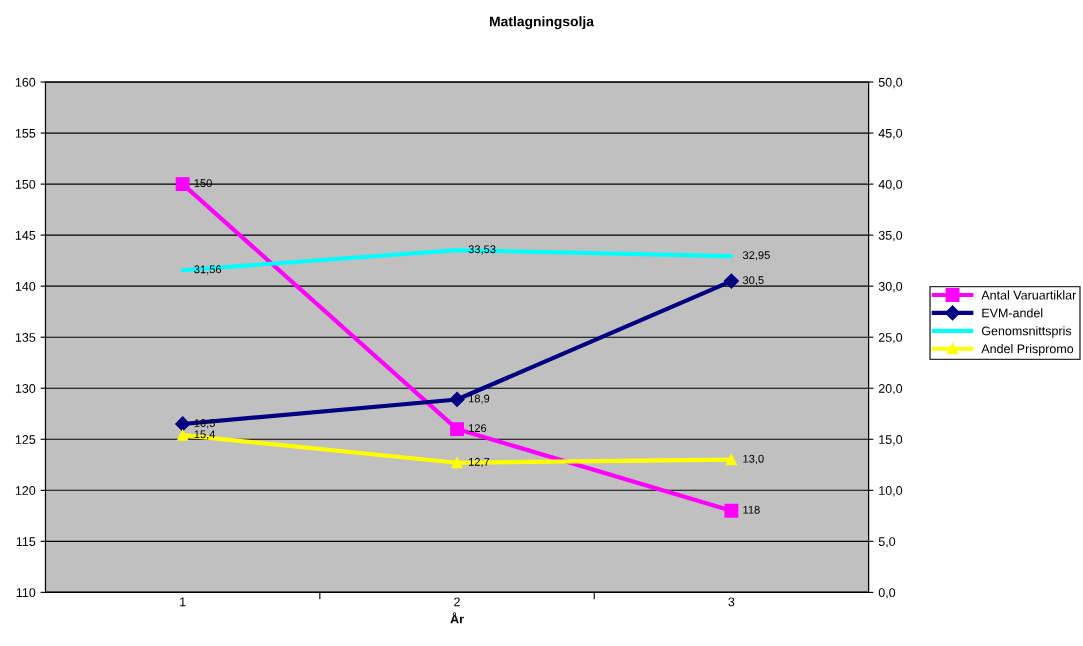 This screenshot has width=1083, height=646. What do you see at coordinates (479, 462) in the screenshot?
I see `data-label: 12,7` at bounding box center [479, 462].